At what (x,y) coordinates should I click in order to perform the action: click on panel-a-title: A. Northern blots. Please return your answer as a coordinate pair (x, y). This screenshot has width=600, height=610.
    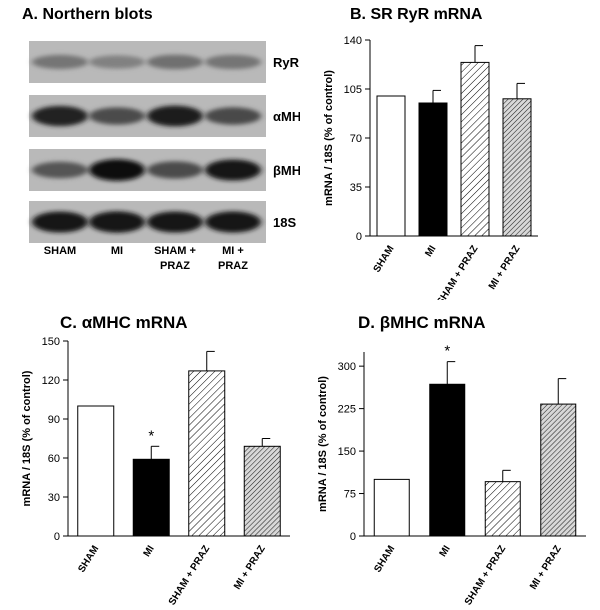
    Looking at the image, I should click on (87, 14).